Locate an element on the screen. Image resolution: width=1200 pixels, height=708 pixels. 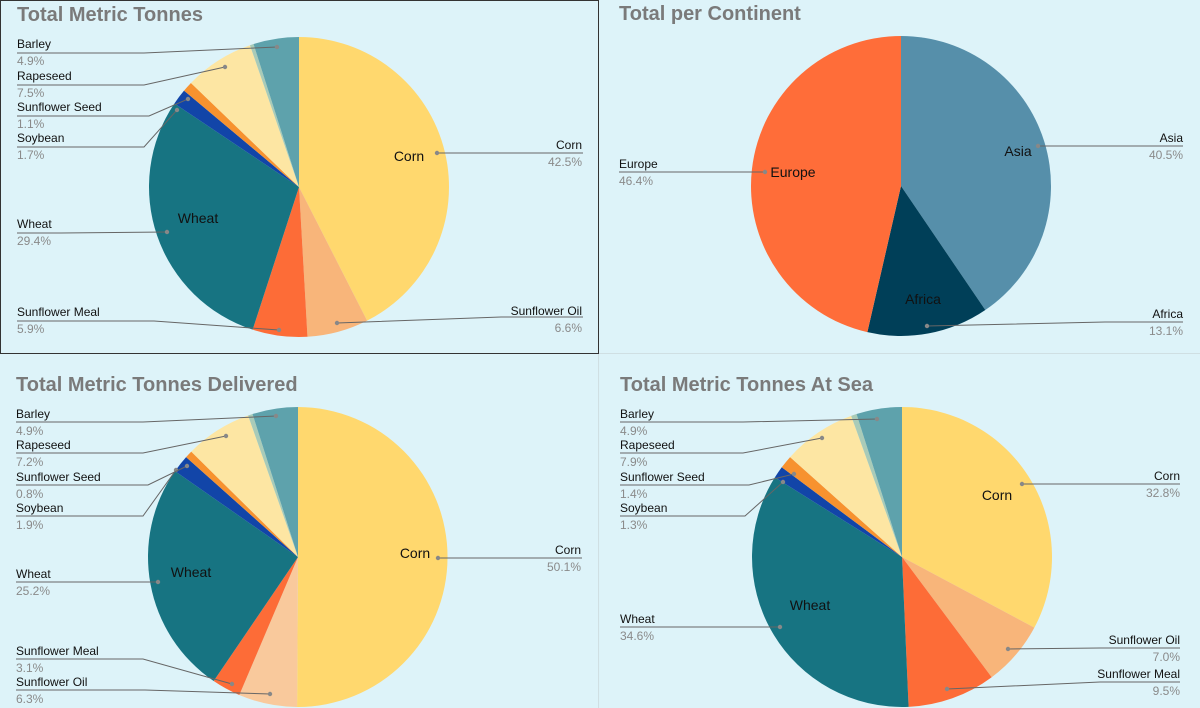
leader-line-wheat is located at coordinates (92, 232).